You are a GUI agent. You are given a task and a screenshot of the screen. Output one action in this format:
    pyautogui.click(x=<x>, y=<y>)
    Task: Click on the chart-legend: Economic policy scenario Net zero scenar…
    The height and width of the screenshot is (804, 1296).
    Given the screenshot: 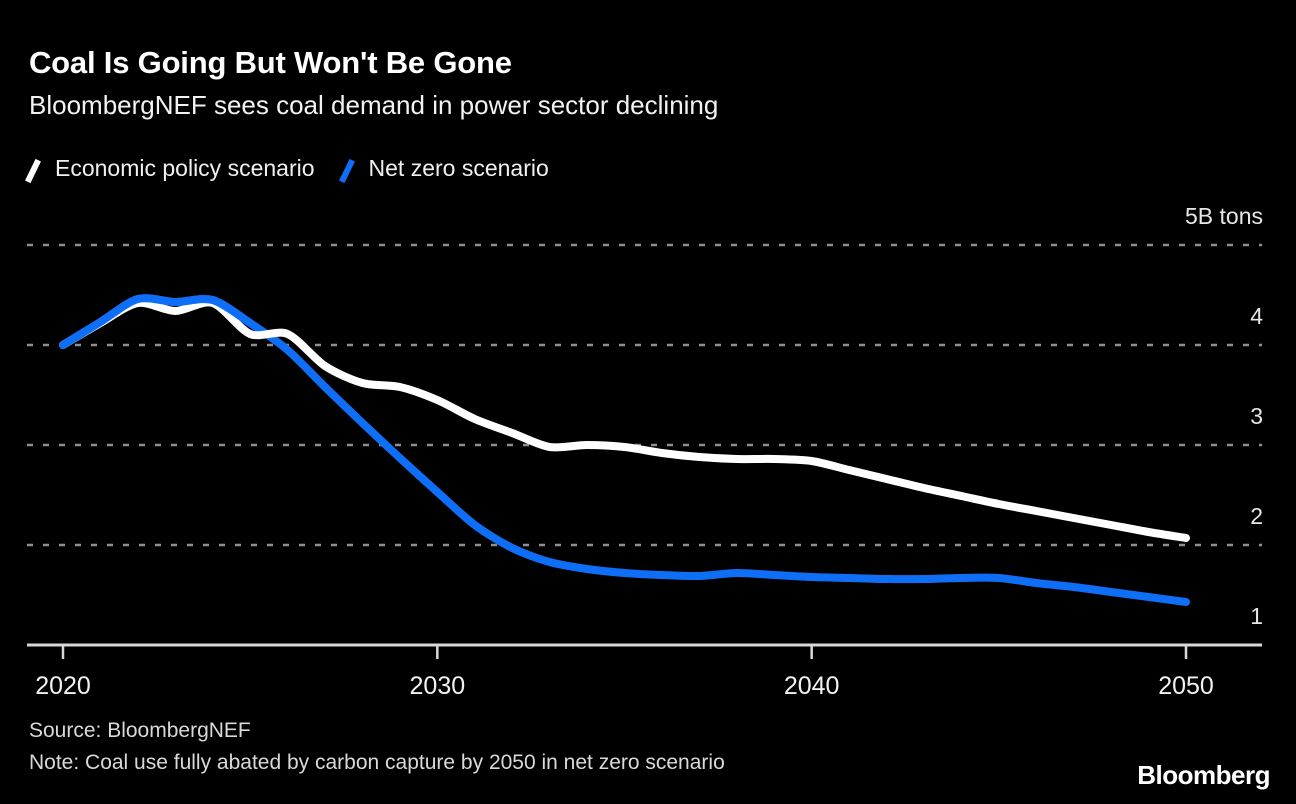 What is the action you would take?
    pyautogui.click(x=289, y=168)
    